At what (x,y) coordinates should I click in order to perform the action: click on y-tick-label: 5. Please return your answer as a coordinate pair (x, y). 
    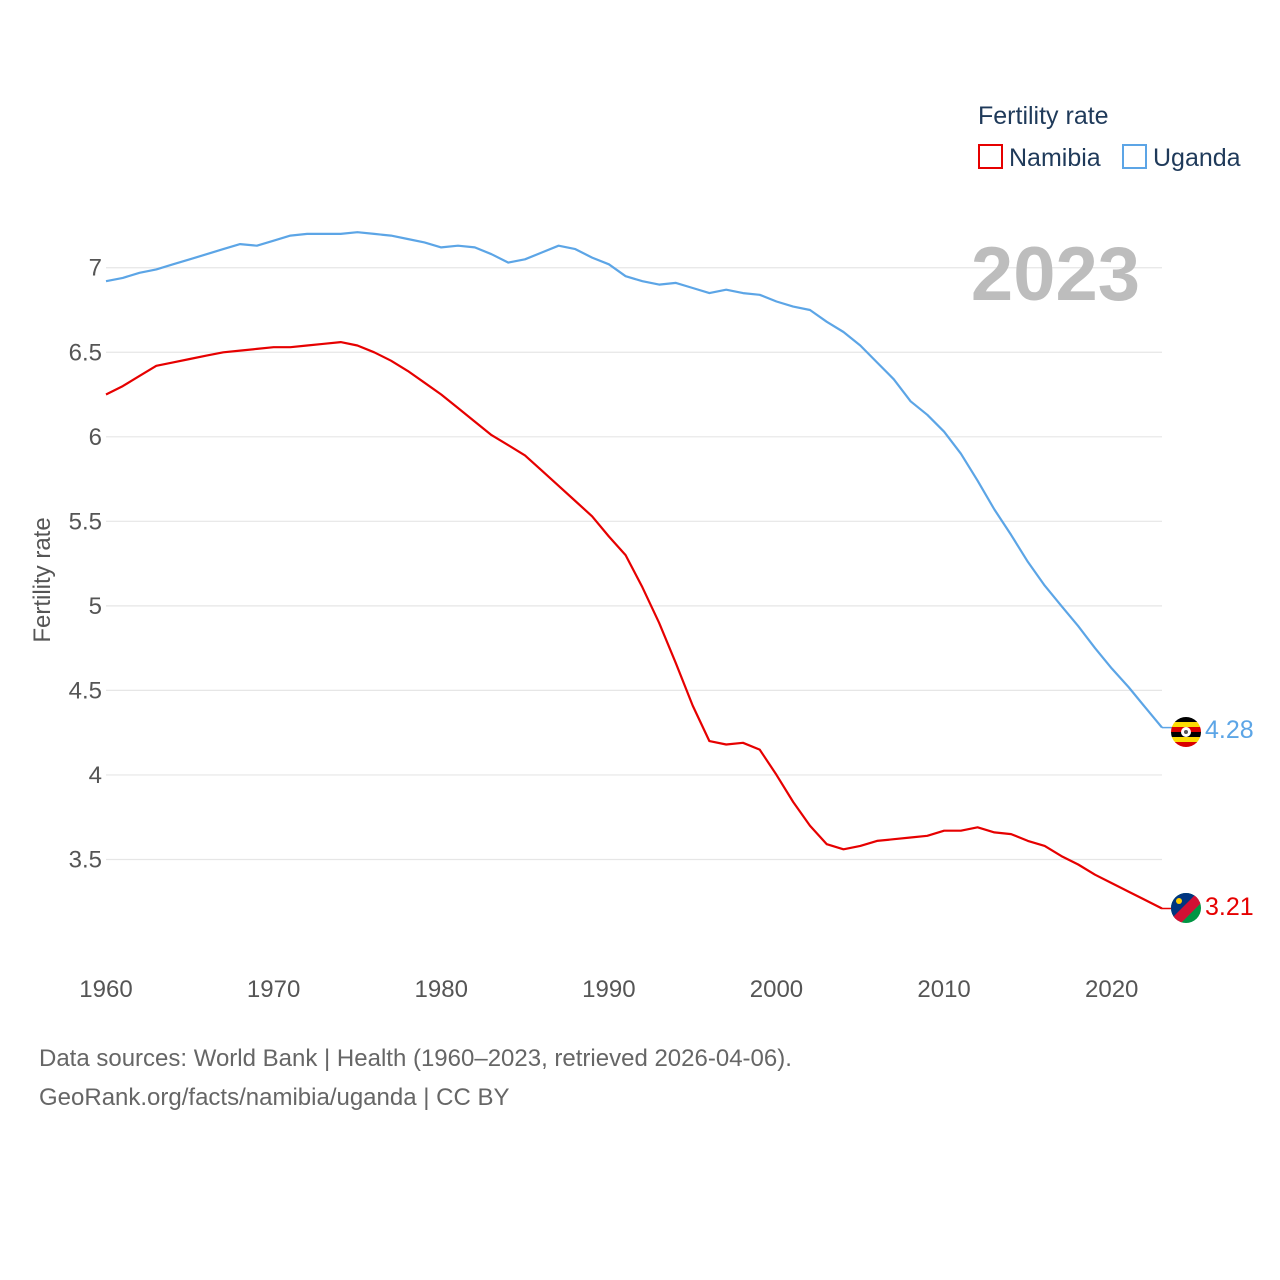
    Looking at the image, I should click on (95, 606).